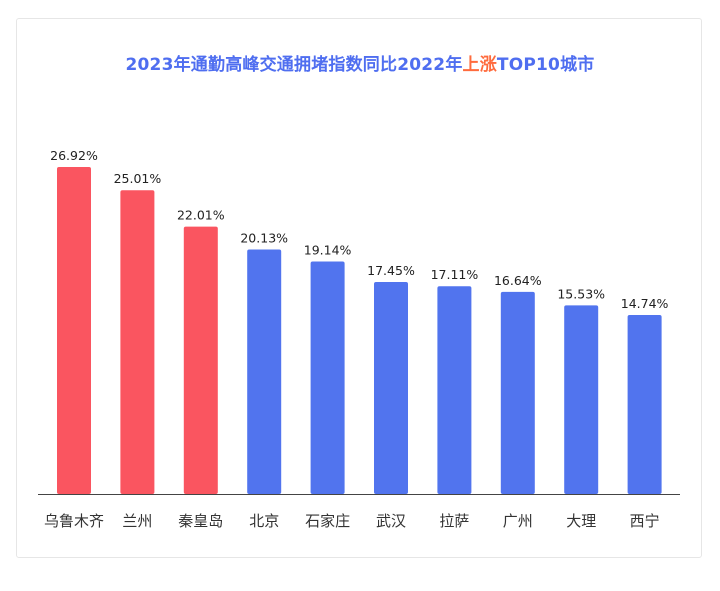 The width and height of the screenshot is (720, 591). What do you see at coordinates (581, 293) in the screenshot?
I see `value-label-8: 15.53%` at bounding box center [581, 293].